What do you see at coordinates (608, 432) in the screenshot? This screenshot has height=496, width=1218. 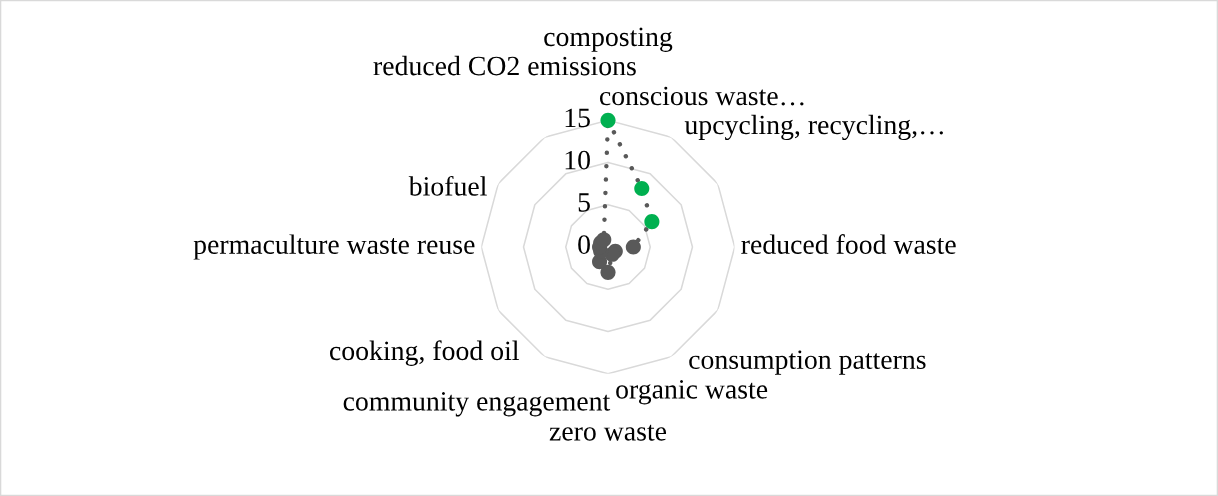 I see `spoke-label: zero waste` at bounding box center [608, 432].